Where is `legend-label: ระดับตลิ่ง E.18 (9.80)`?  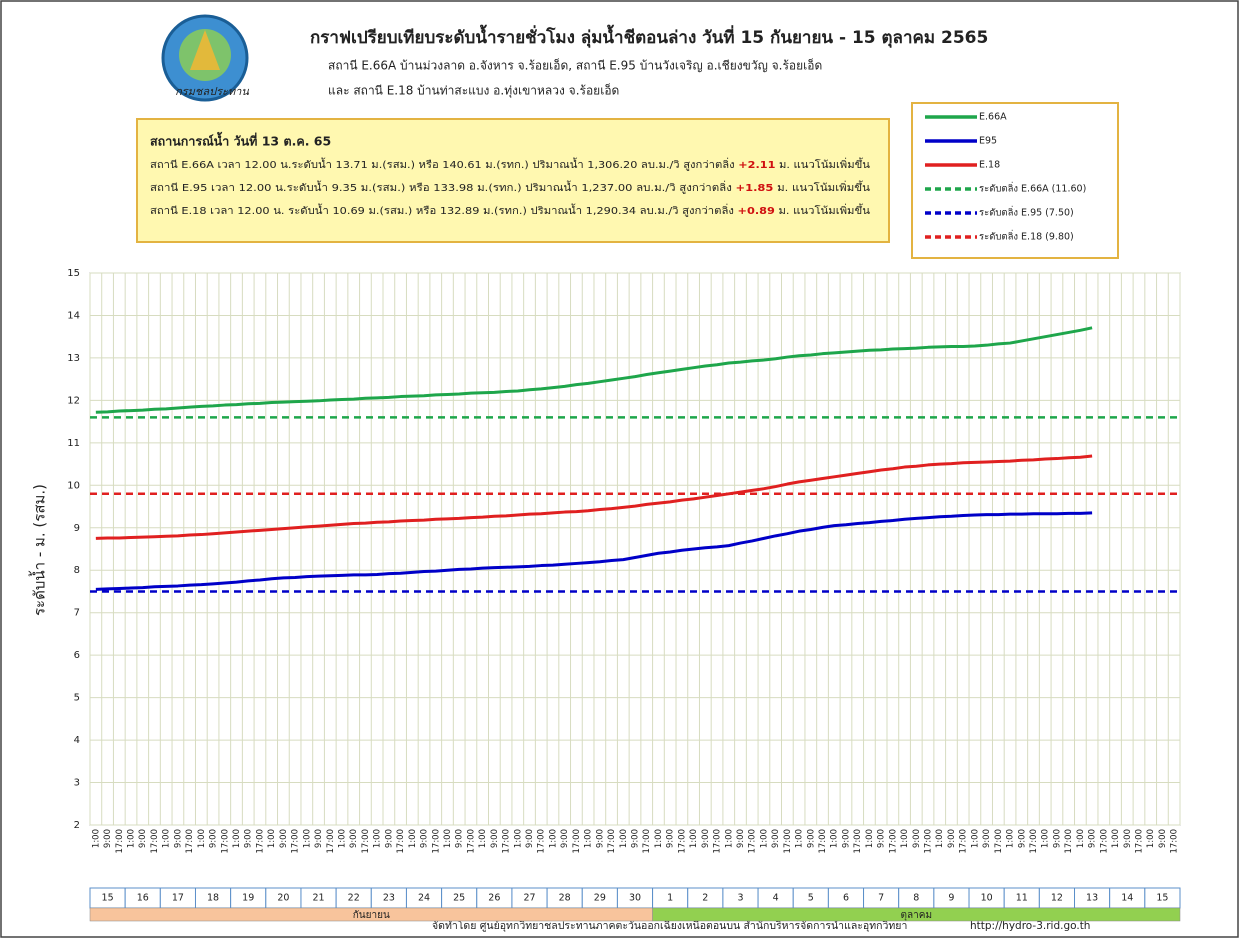
legend-label: ระดับตลิ่ง E.18 (9.80) is located at coordinates (1026, 236).